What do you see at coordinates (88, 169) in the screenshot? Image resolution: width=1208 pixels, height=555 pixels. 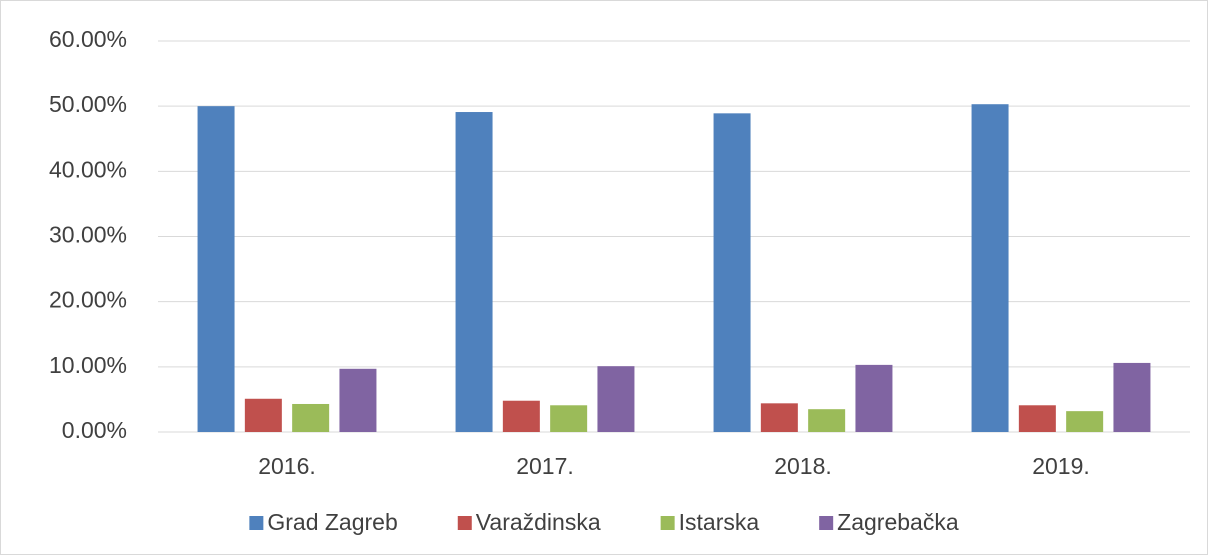 I see `y-tick-label: 40.00%` at bounding box center [88, 169].